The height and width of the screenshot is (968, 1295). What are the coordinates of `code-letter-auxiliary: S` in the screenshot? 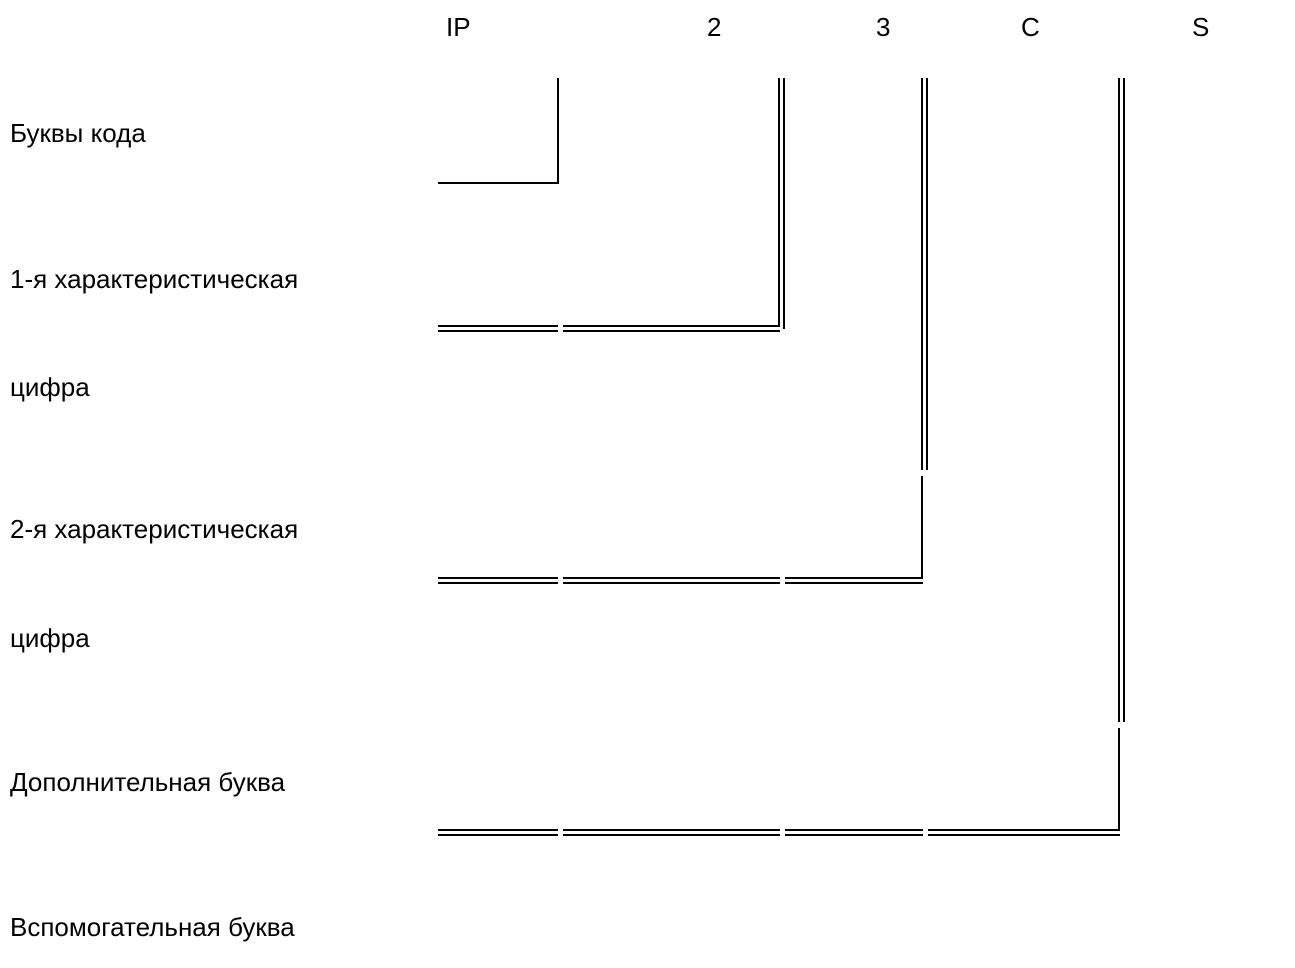 It's located at (1201, 27).